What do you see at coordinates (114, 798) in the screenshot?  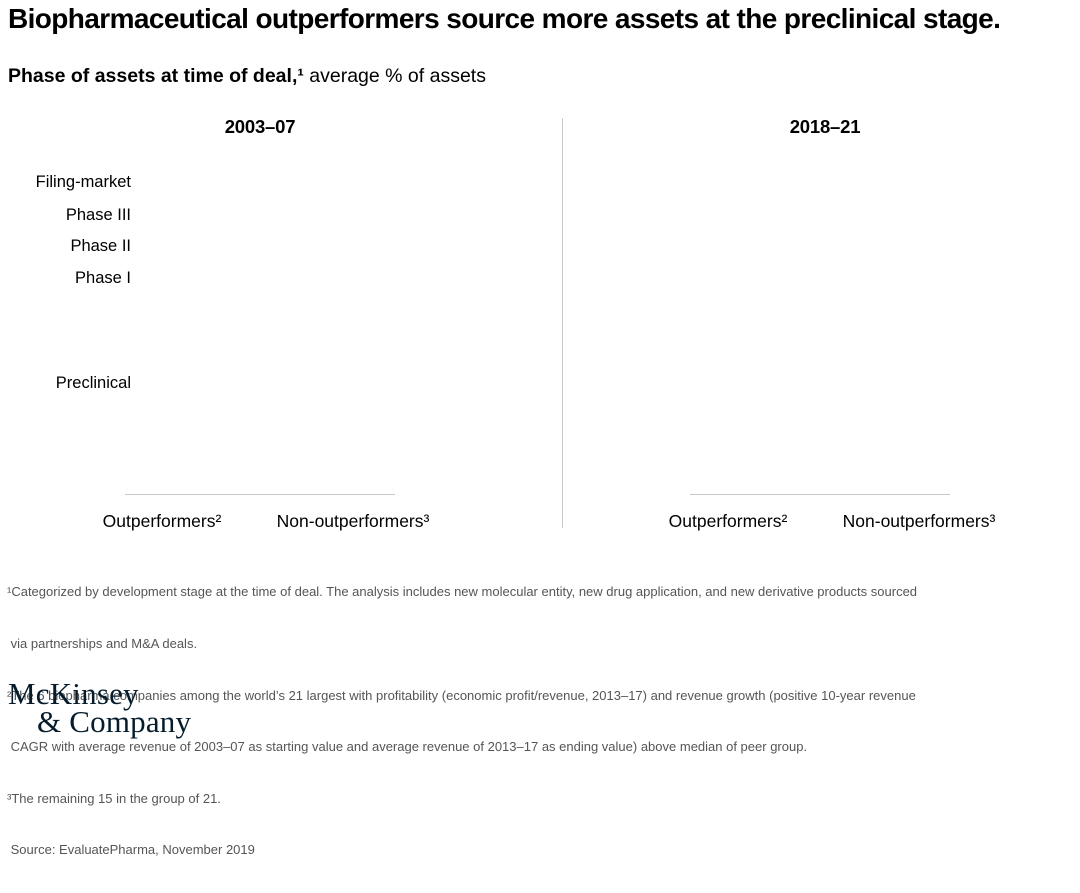 I see `footnote-line-3: ³The remaining 15 in the group of 21.` at bounding box center [114, 798].